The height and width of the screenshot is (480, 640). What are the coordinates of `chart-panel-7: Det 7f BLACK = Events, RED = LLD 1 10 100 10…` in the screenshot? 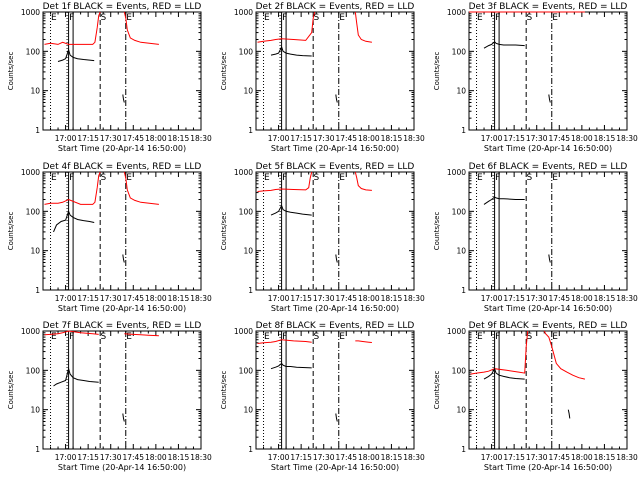 It's located at (109, 396).